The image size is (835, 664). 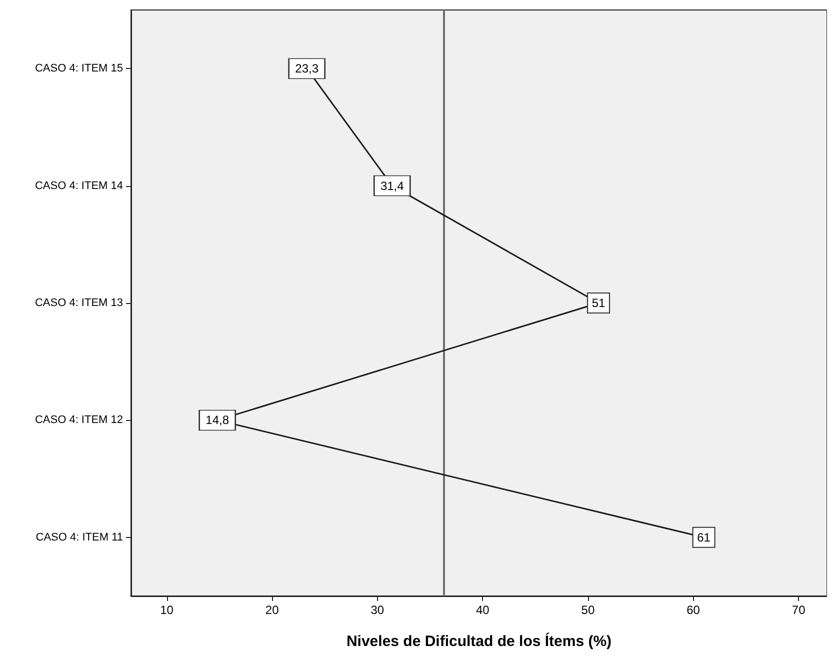 I want to click on x-axis-title: Niveles de Dificultad de los Ítems (%), so click(x=479, y=641).